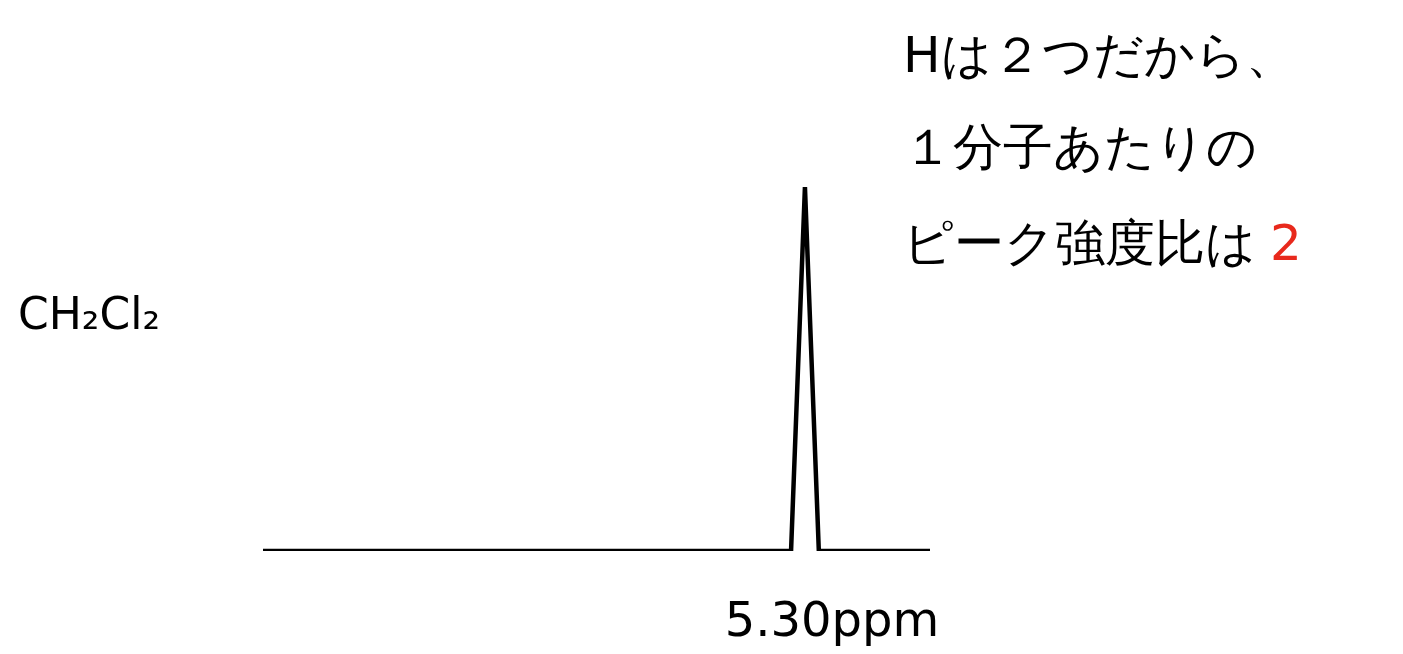  What do you see at coordinates (832, 619) in the screenshot?
I see `text: 5.30ppm` at bounding box center [832, 619].